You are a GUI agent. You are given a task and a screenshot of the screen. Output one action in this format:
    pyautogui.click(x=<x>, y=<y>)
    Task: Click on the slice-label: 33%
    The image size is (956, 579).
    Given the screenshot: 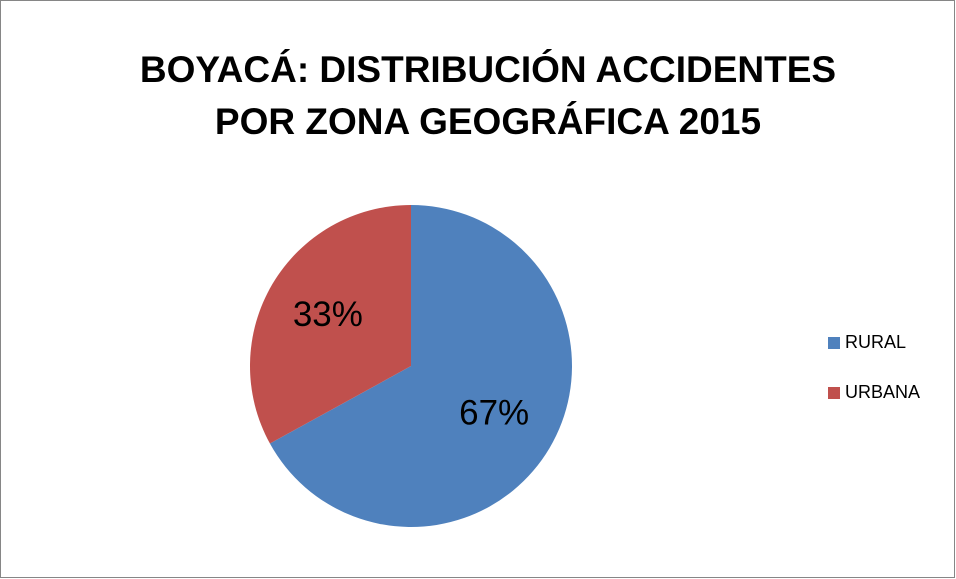 What is the action you would take?
    pyautogui.click(x=328, y=314)
    